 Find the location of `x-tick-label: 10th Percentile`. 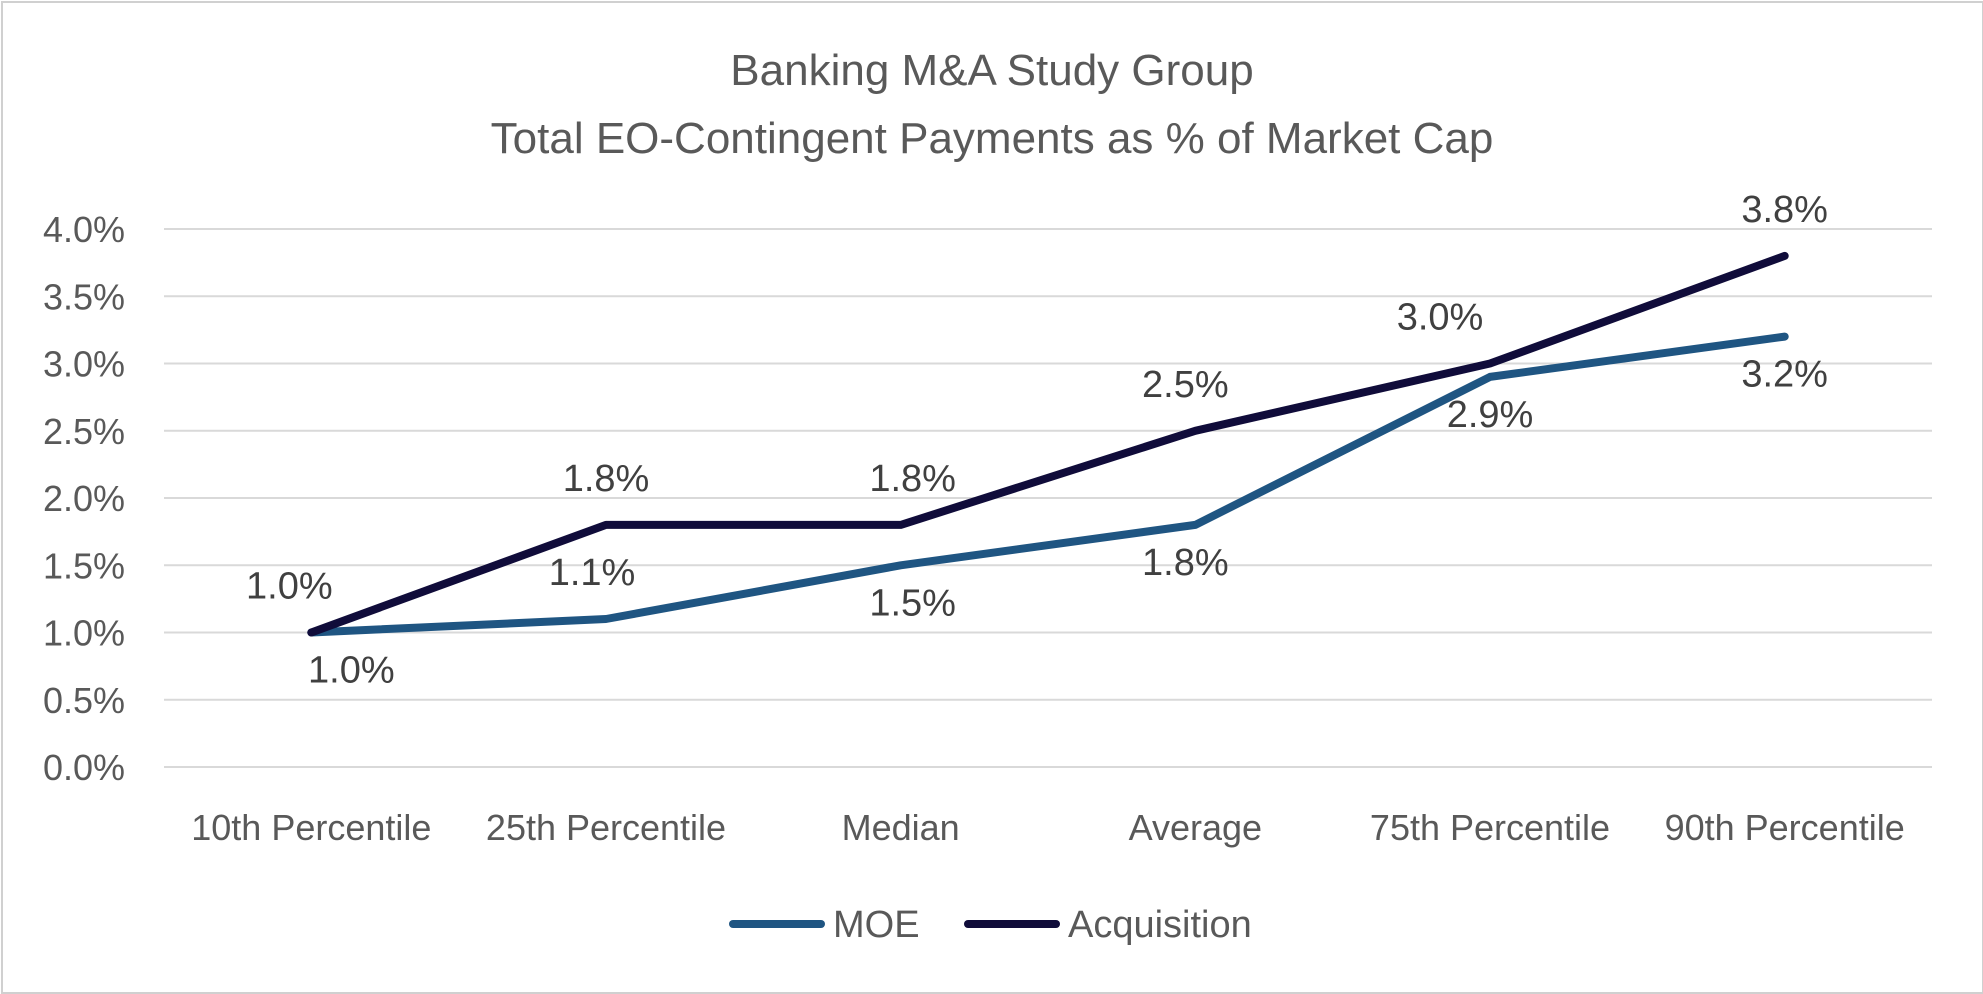

x-tick-label: 10th Percentile is located at coordinates (311, 827).